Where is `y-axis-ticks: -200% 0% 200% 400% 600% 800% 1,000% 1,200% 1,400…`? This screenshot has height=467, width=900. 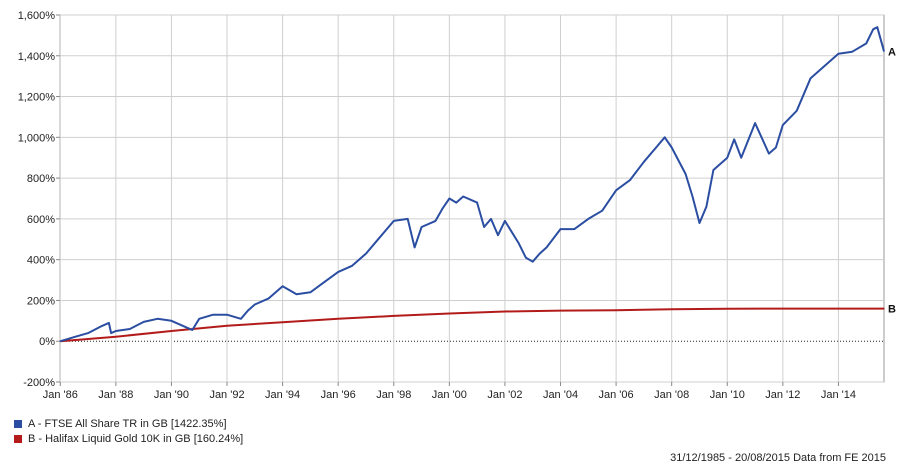 y-axis-ticks: -200% 0% 200% 400% 600% 800% 1,000% 1,200% 1,400… is located at coordinates (39, 199).